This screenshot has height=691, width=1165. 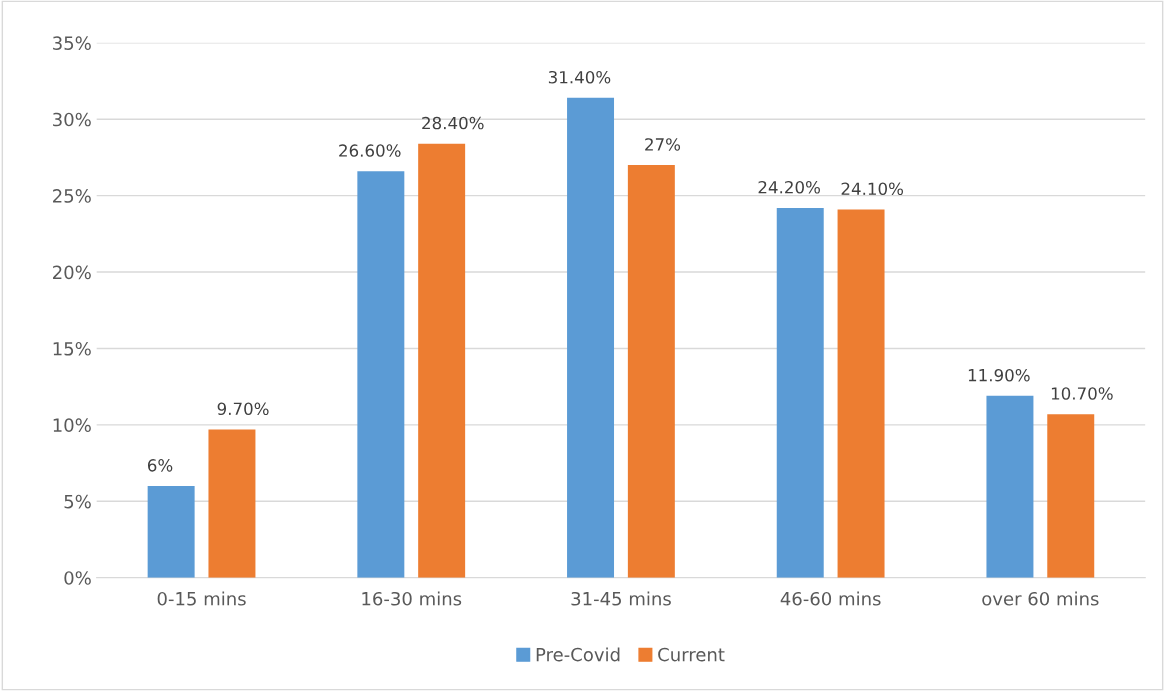 What do you see at coordinates (789, 187) in the screenshot?
I see `data-label: 24.20%` at bounding box center [789, 187].